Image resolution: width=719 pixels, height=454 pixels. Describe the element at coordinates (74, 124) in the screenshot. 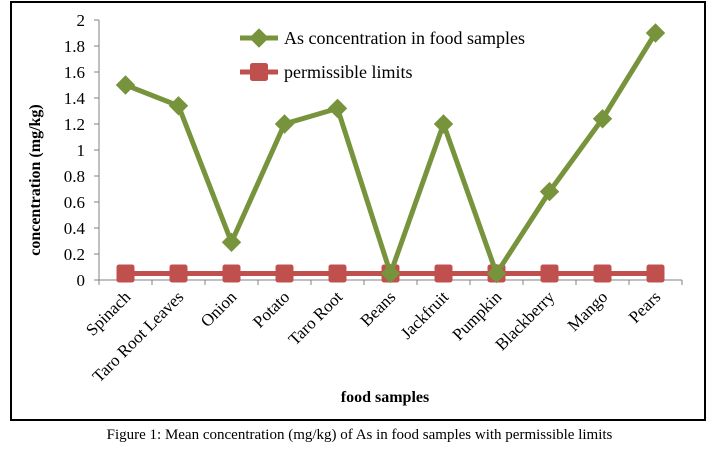

I see `y-tick-label: 1.2` at that location.